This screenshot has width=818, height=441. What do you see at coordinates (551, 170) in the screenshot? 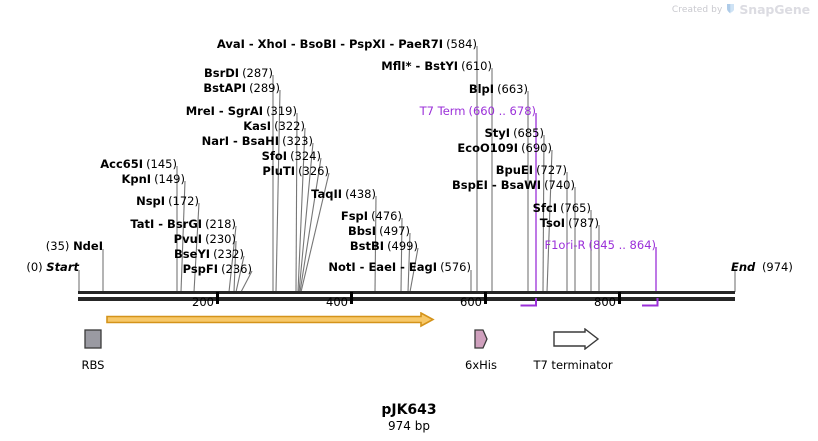
I see `enzyme-pos: (727)` at bounding box center [551, 170].